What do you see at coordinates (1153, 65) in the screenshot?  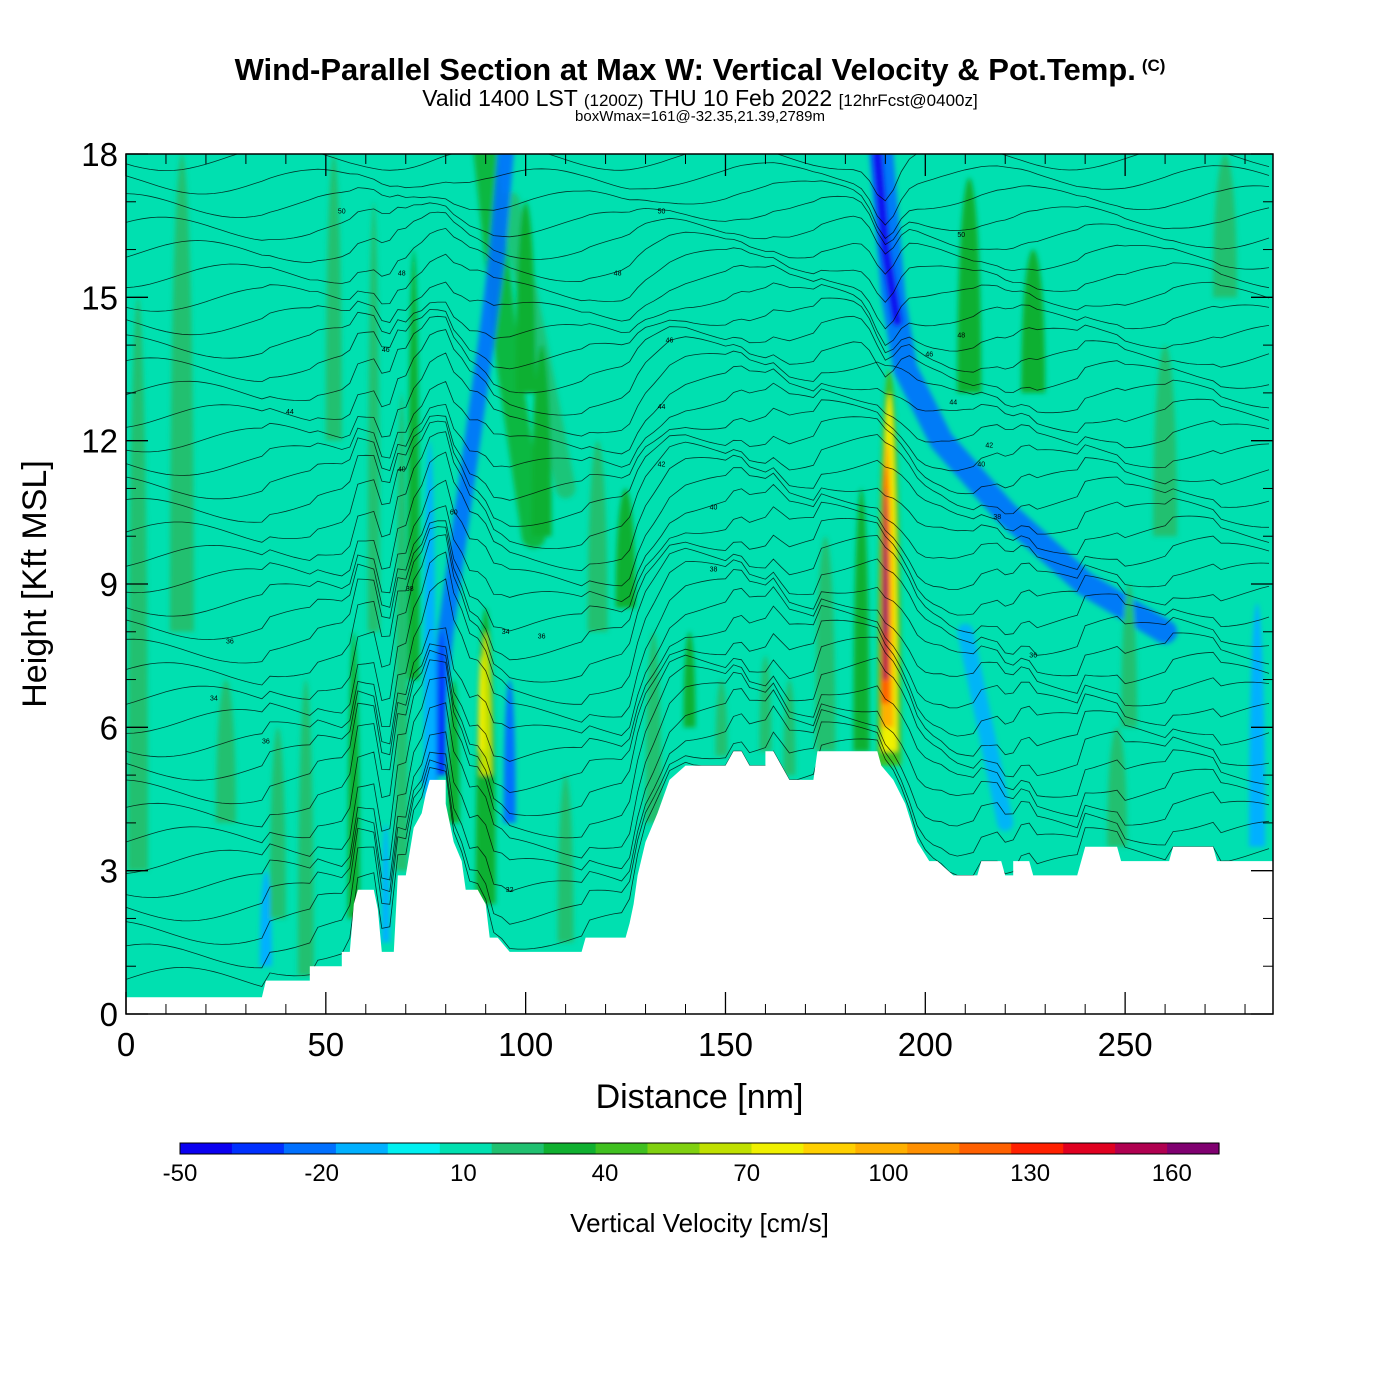 I see `title-copyright-mark: (C)` at bounding box center [1153, 65].